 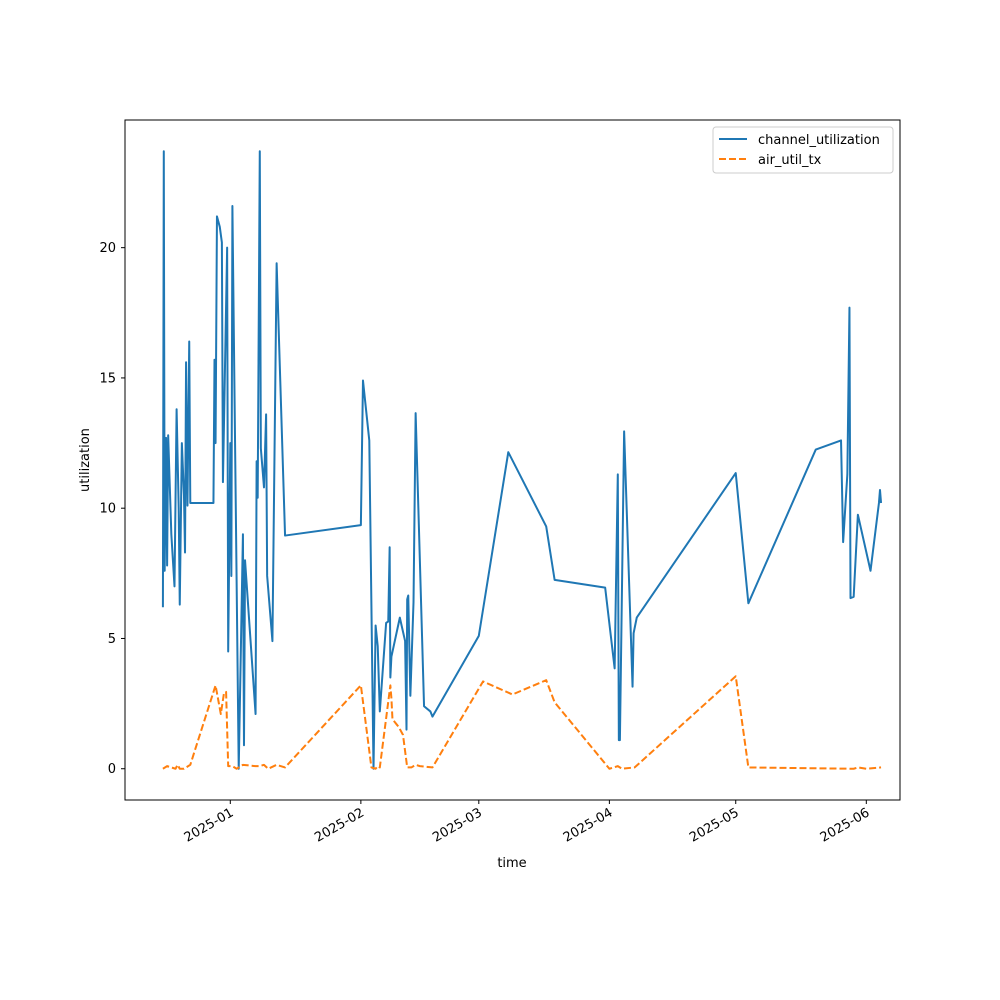 I want to click on y-tick-label: 10, so click(x=107, y=509).